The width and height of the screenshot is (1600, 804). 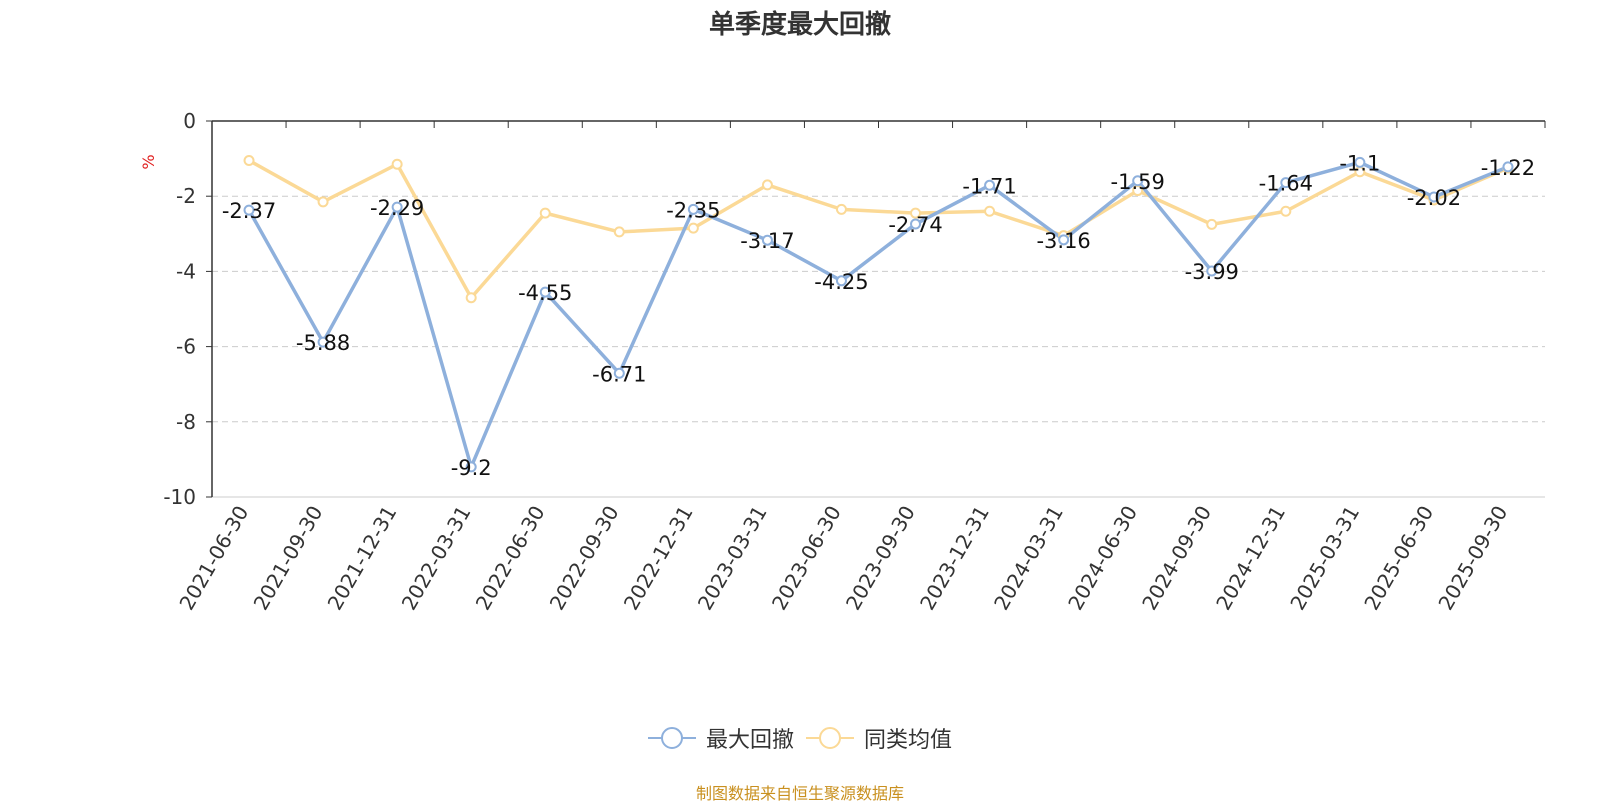 What do you see at coordinates (1472, 558) in the screenshot?
I see `x-tick-label: 2025-09-30` at bounding box center [1472, 558].